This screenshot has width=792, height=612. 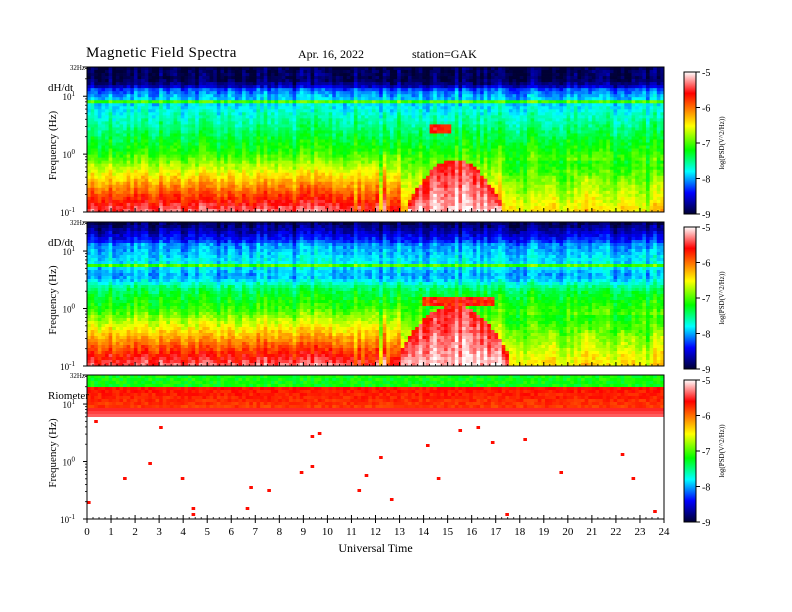 I want to click on chart-title: Magnetic Field Spectra, so click(x=161, y=53).